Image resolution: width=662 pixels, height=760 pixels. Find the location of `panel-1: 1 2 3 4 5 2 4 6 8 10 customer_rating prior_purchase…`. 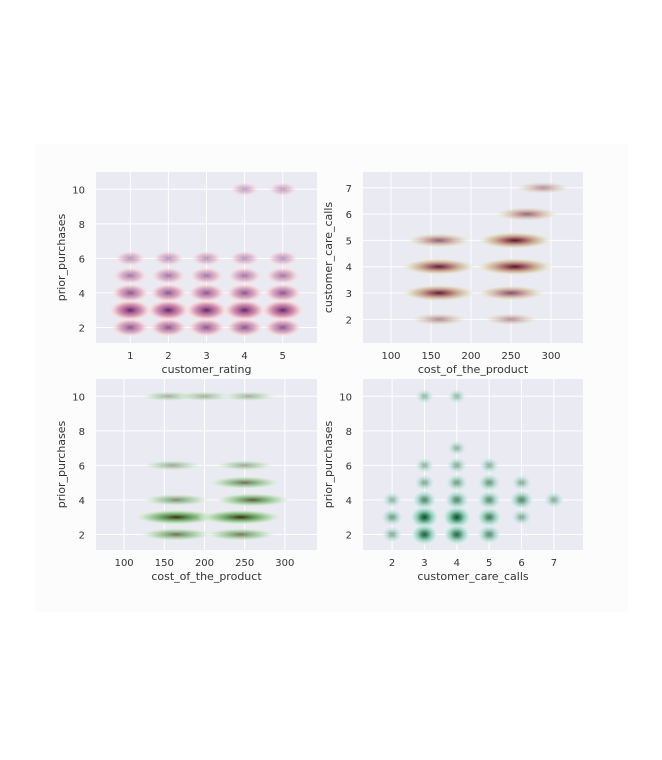

panel-1: 1 2 3 4 5 2 4 6 8 10 customer_rating prior_purchase… is located at coordinates (186, 274).